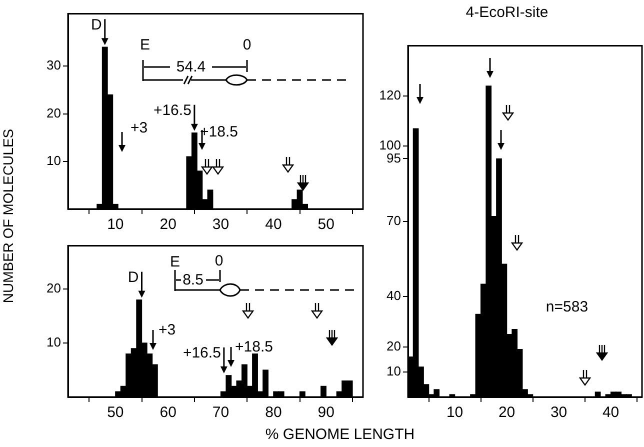 The width and height of the screenshot is (644, 447). Describe the element at coordinates (340, 434) in the screenshot. I see `x-axis-title: % GENOME LENGTH` at that location.